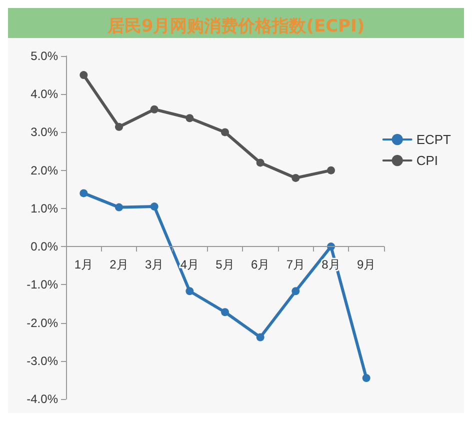 The width and height of the screenshot is (472, 421). Describe the element at coordinates (260, 265) in the screenshot. I see `x-tick-label: 6月` at that location.